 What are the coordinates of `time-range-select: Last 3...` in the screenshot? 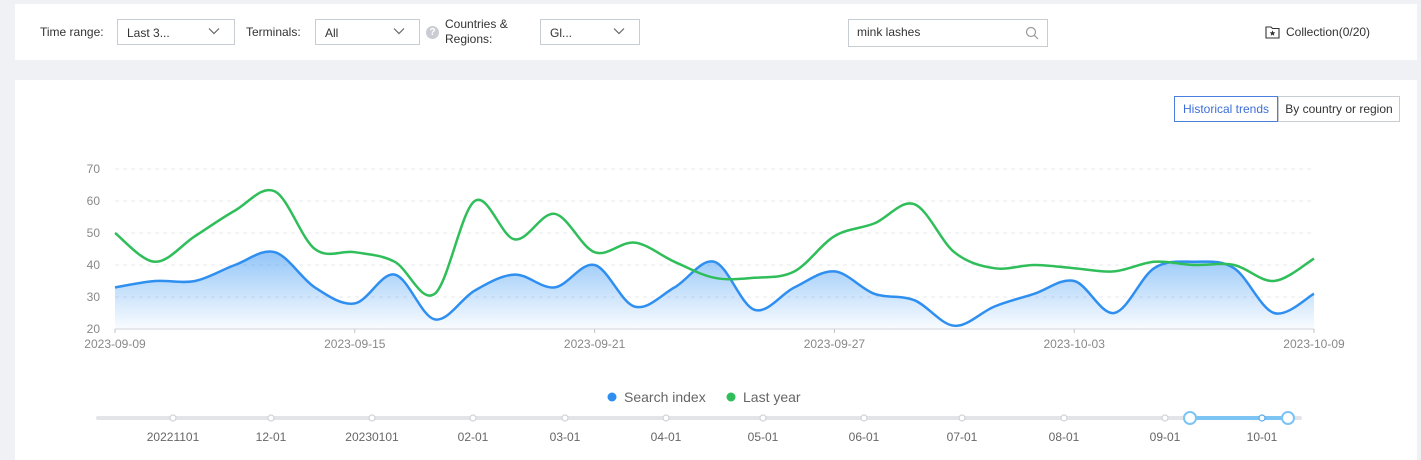 It's located at (176, 32).